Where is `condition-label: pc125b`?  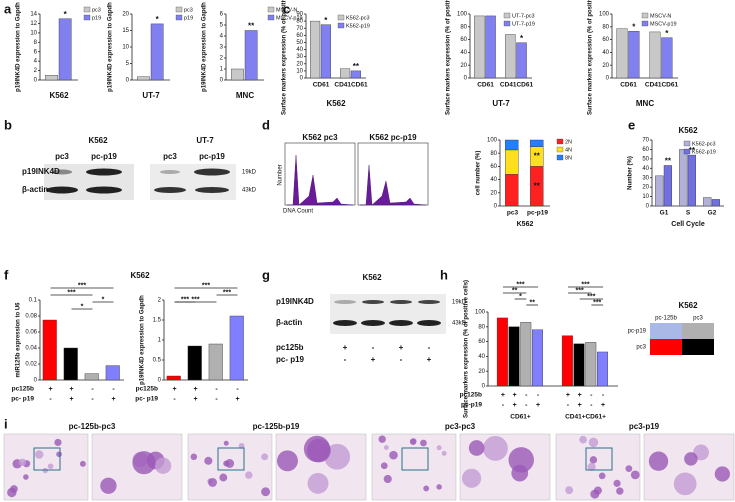 condition-label: pc125b is located at coordinates (471, 395).